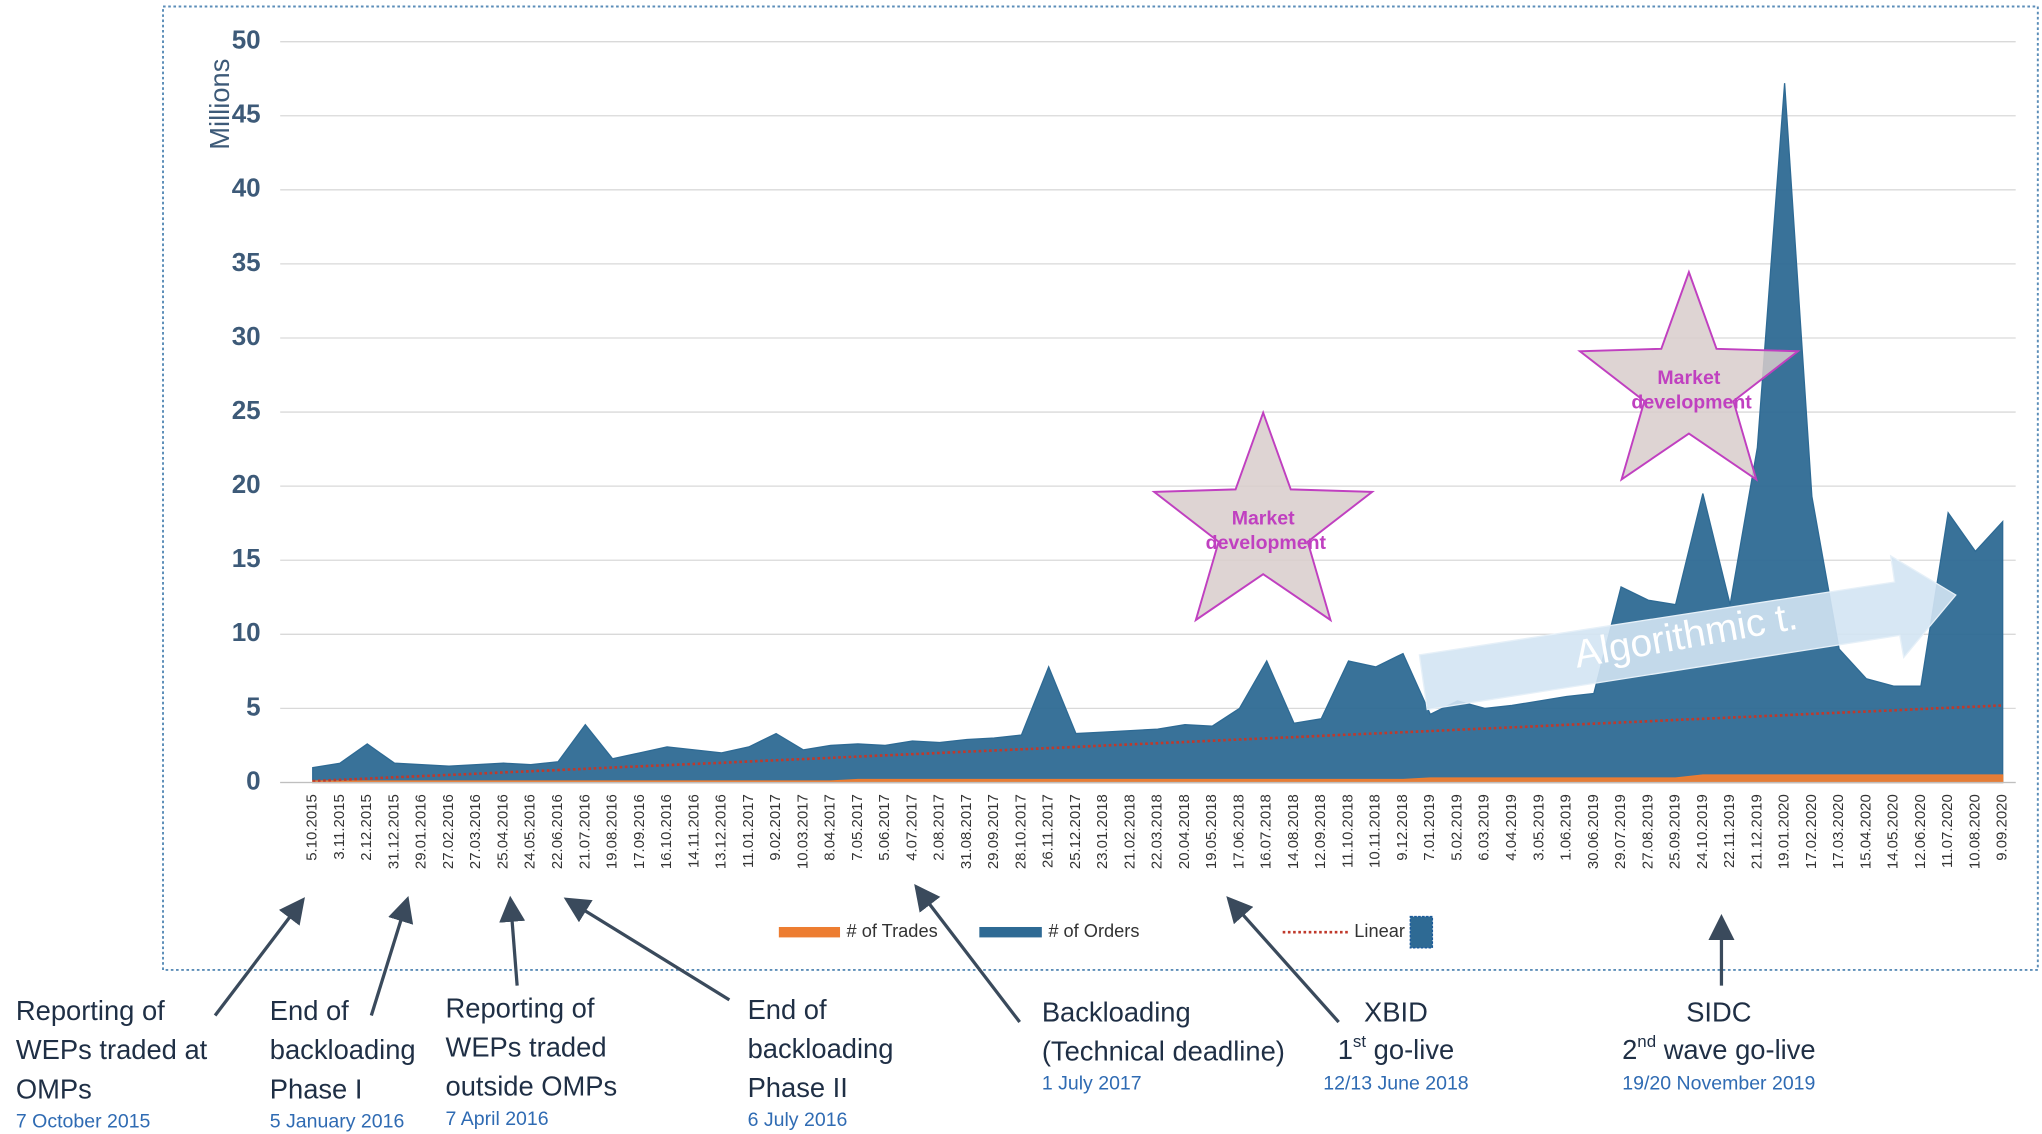 The image size is (2042, 1134). What do you see at coordinates (1675, 831) in the screenshot?
I see `x-tick-label: 25.09.2019` at bounding box center [1675, 831].